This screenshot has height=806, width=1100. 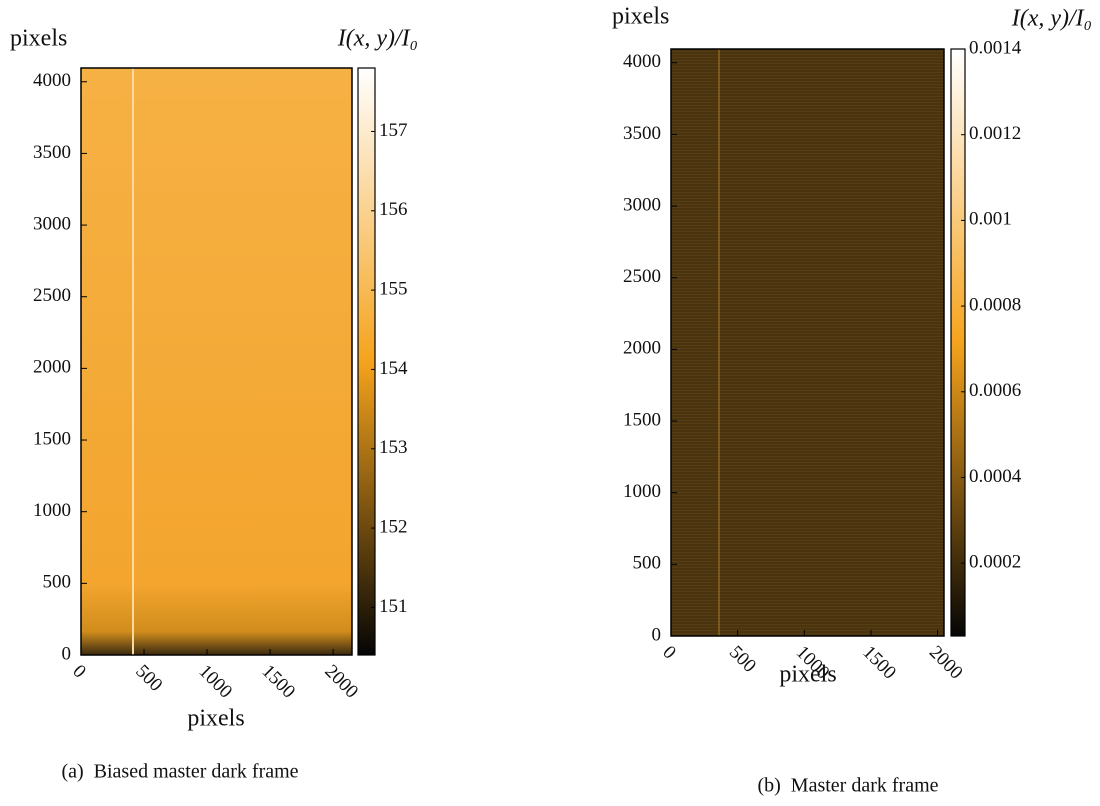 What do you see at coordinates (995, 562) in the screenshot?
I see `colorbar-tick-label: 0.0002` at bounding box center [995, 562].